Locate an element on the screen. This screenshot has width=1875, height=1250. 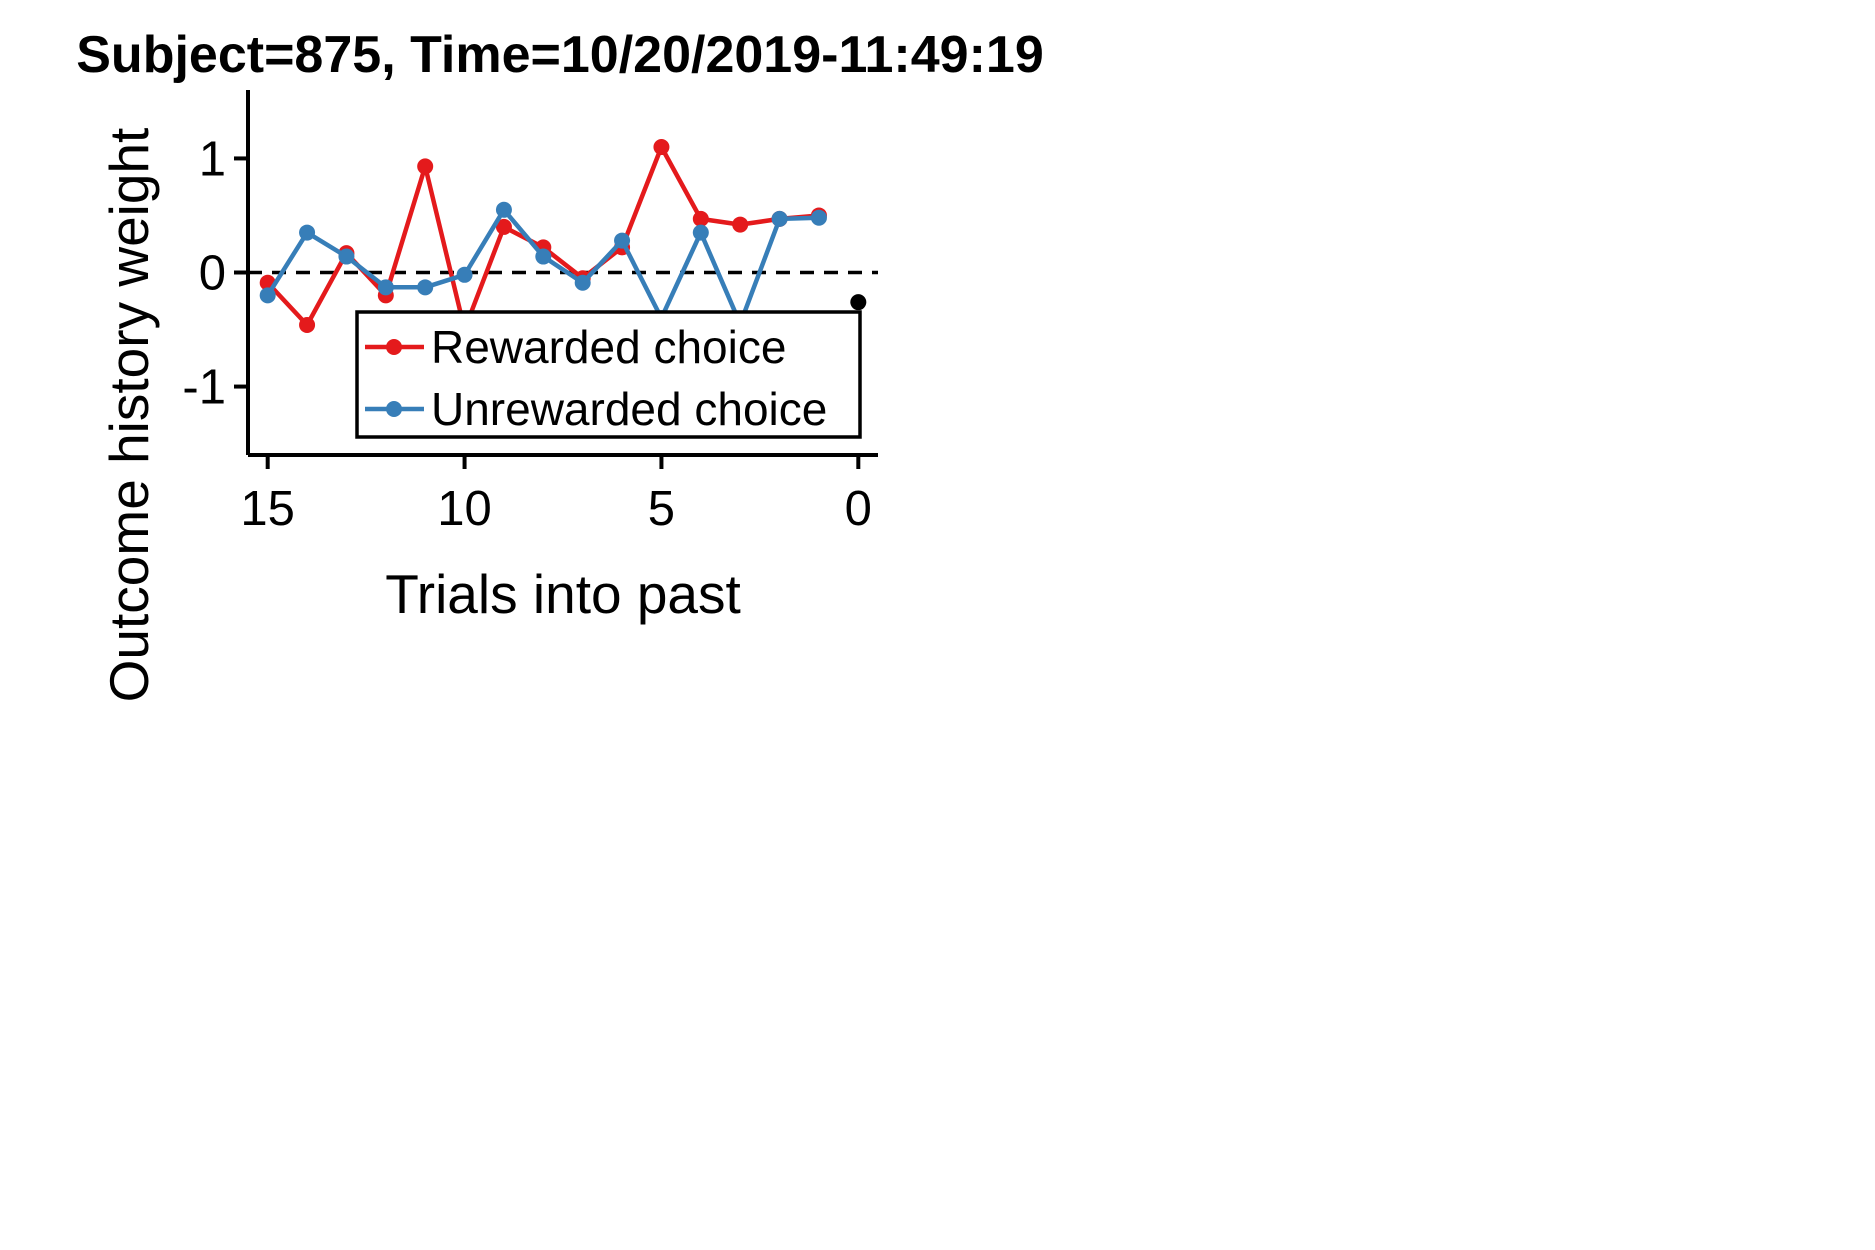
x-tick-label: 5 is located at coordinates (661, 509).